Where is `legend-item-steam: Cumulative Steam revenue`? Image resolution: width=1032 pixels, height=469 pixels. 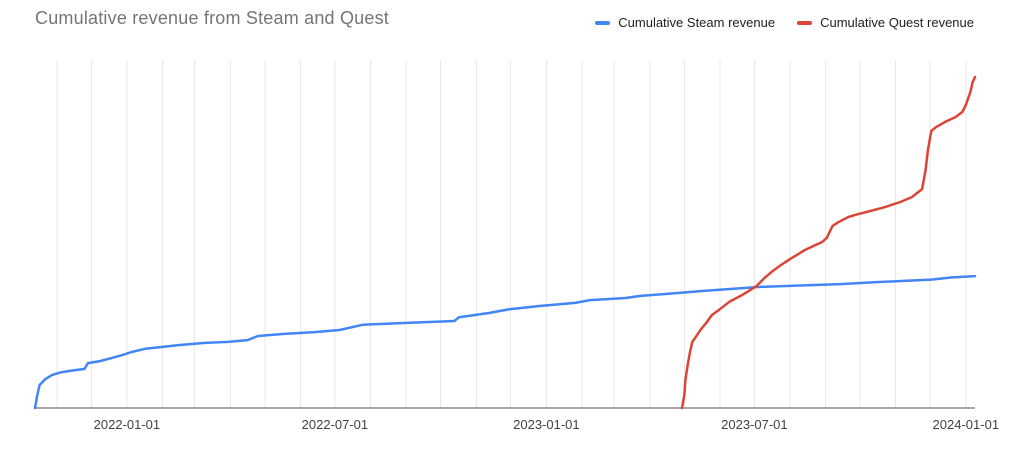 legend-item-steam: Cumulative Steam revenue is located at coordinates (685, 22).